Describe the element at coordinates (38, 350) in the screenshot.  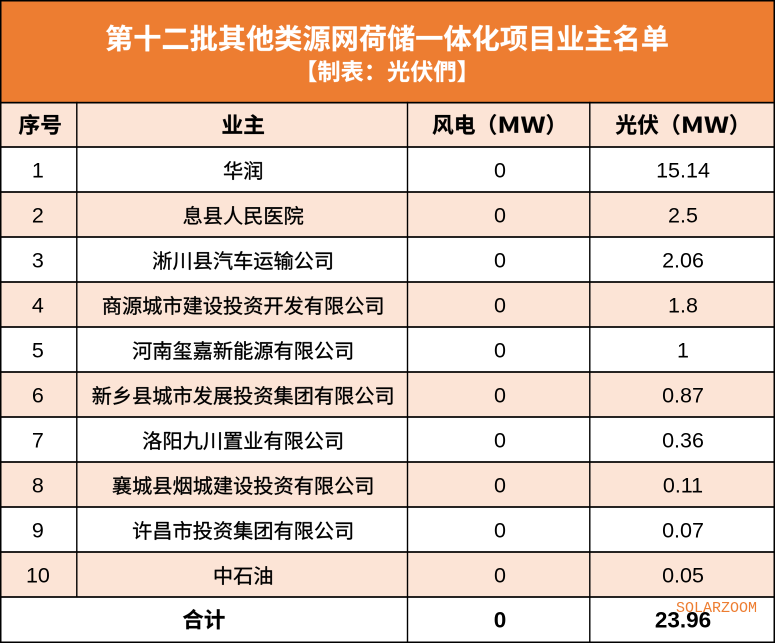
I see `svg-text: 5` at that location.